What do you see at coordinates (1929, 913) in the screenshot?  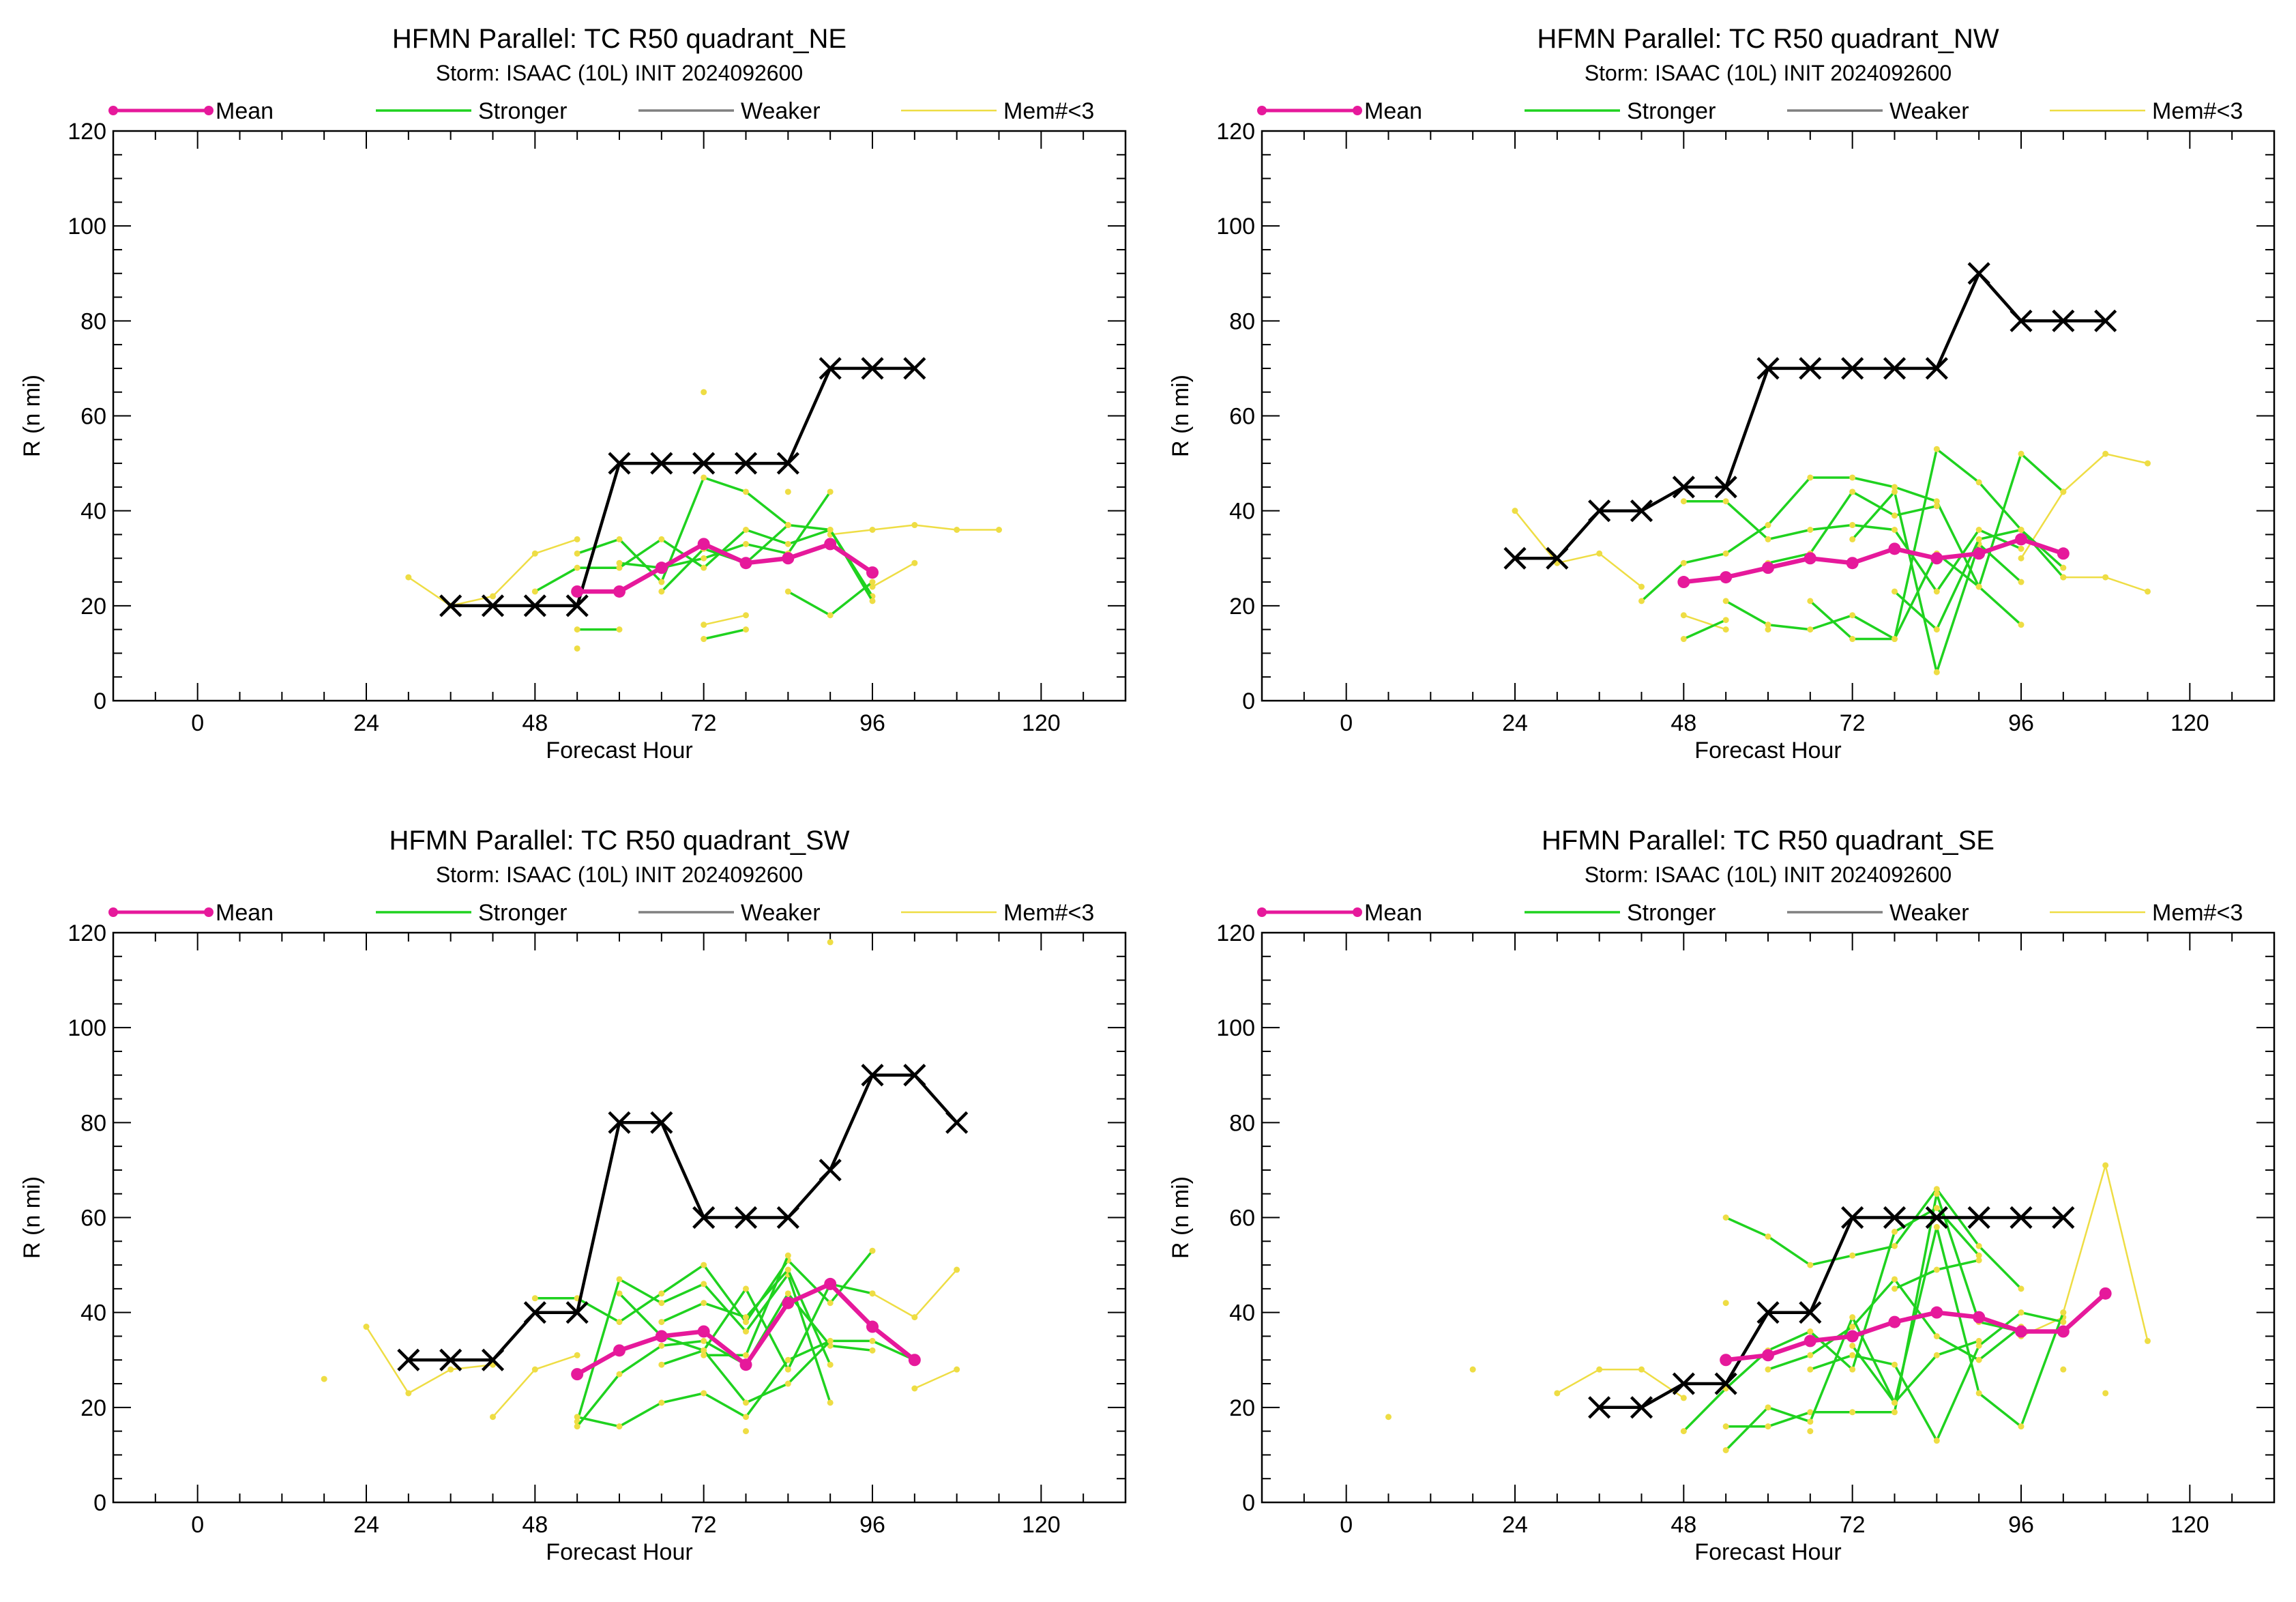 I see `legend-label-weaker: Weaker` at bounding box center [1929, 913].